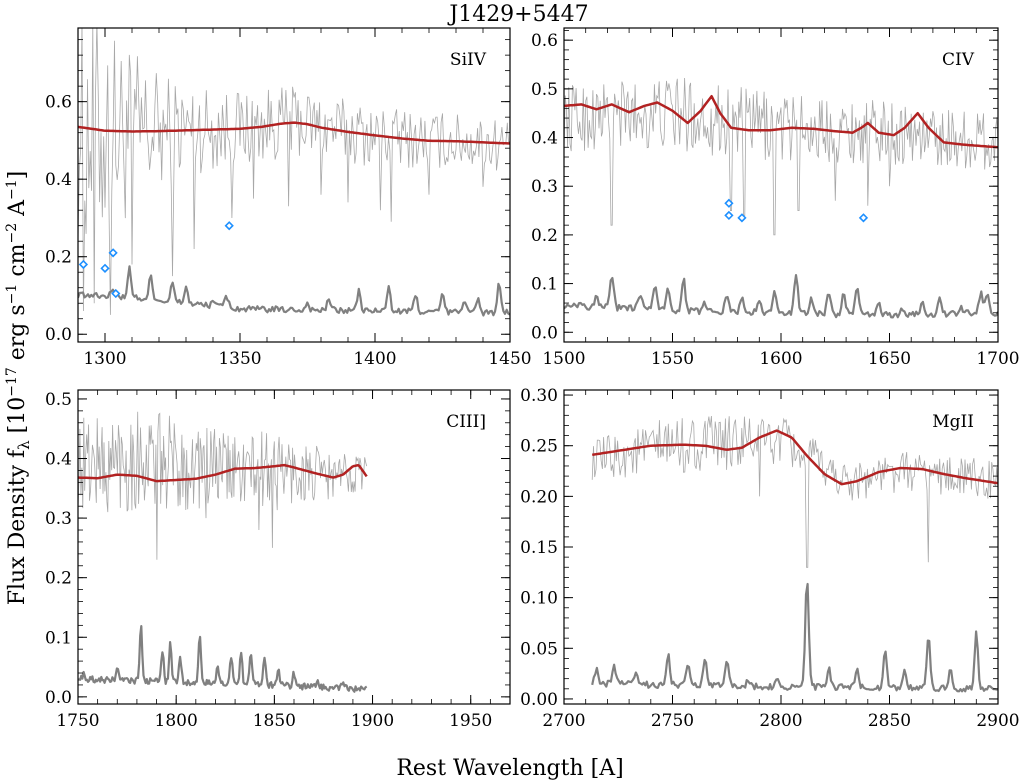  I want to click on x-tick-label: 1600, so click(780, 359).